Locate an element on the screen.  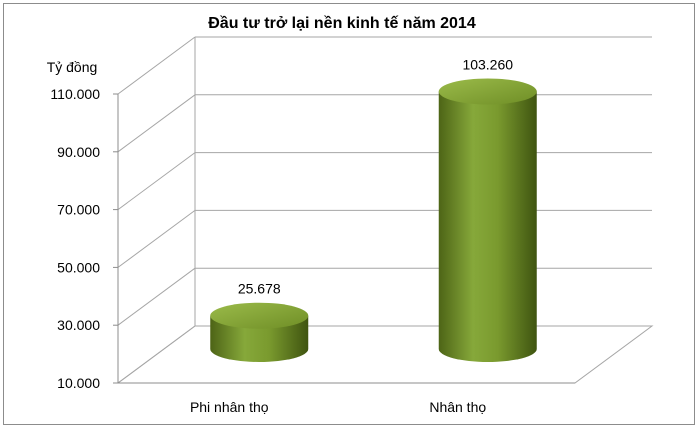
data-label: 25.678 is located at coordinates (259, 289).